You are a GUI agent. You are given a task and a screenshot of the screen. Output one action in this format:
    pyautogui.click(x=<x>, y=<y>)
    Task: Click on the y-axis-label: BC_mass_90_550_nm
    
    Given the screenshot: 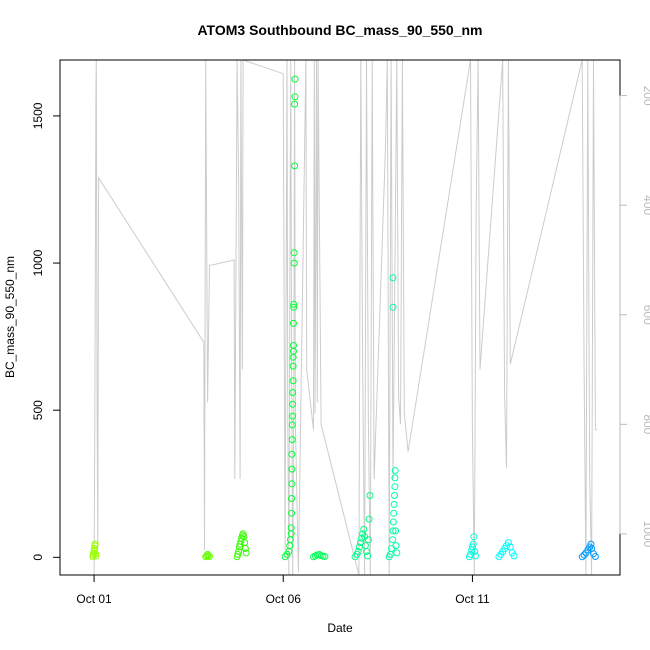 What is the action you would take?
    pyautogui.click(x=10, y=317)
    